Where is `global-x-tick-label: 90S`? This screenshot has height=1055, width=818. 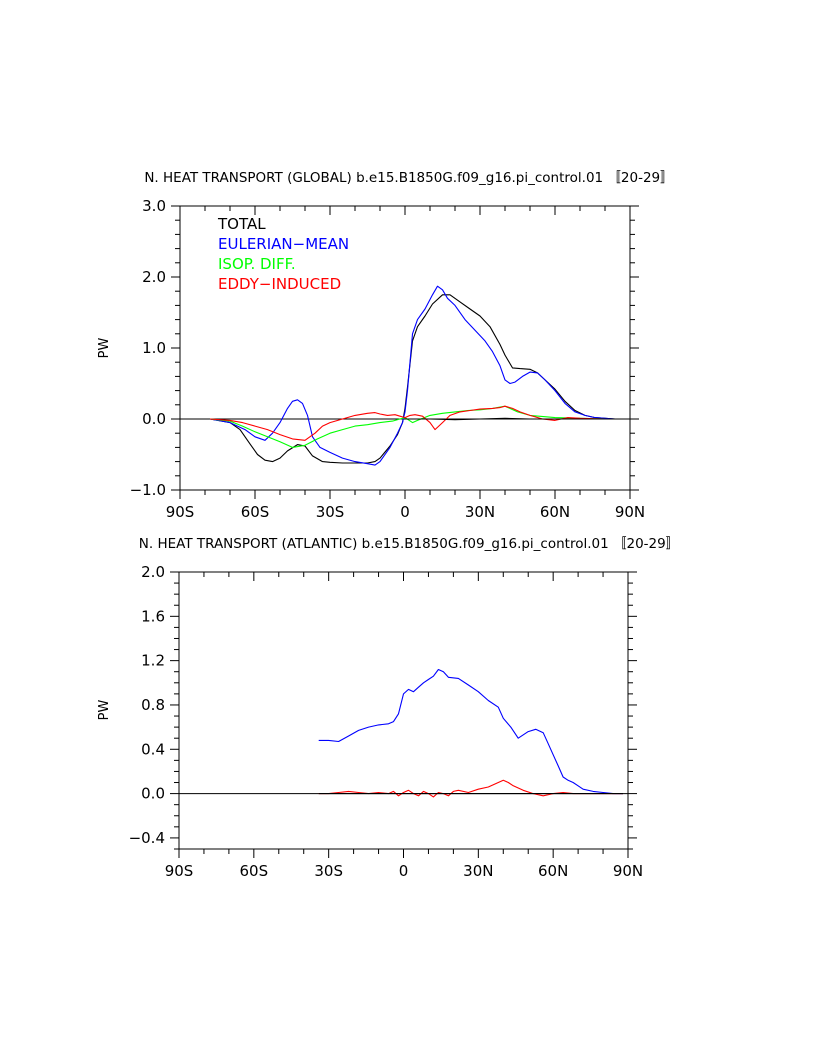 global-x-tick-label: 90S is located at coordinates (180, 512).